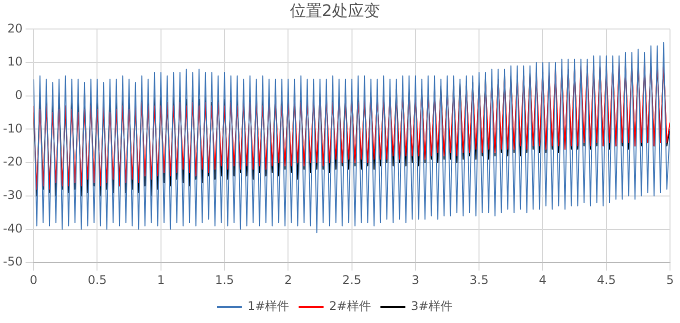  Describe the element at coordinates (335, 10) in the screenshot. I see `chart-title: 位置2处应变` at that location.